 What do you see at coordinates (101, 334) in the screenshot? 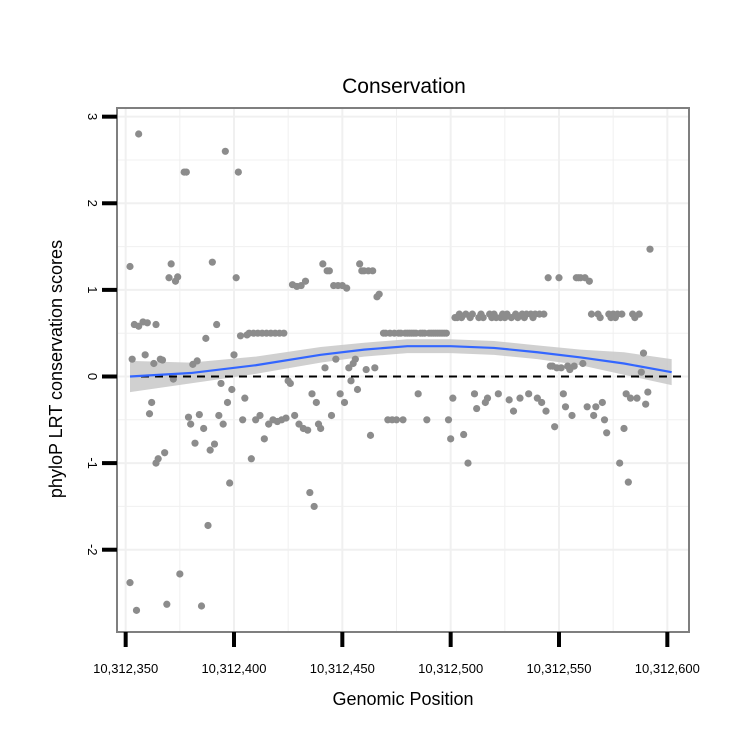
I see `y-axis: 3 2 1 0 -1 -2` at bounding box center [101, 334].